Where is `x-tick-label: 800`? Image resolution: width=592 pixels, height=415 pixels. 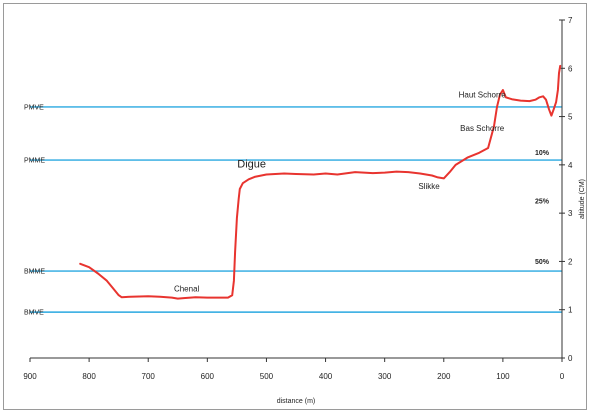 x-tick-label: 800 is located at coordinates (89, 376).